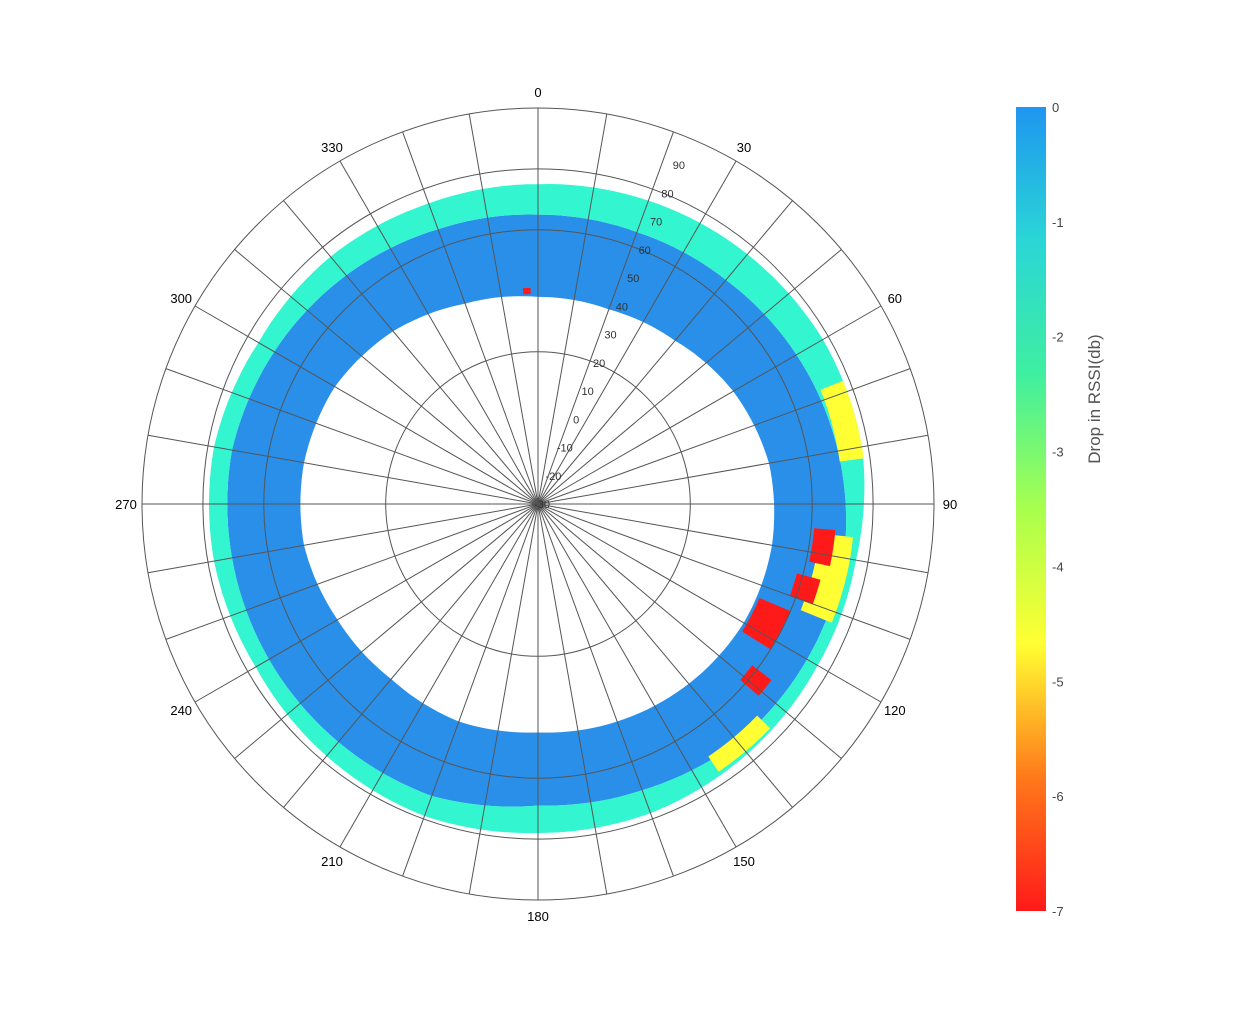 The width and height of the screenshot is (1233, 1021). I want to click on colorbar-tick-label: -4, so click(1058, 566).